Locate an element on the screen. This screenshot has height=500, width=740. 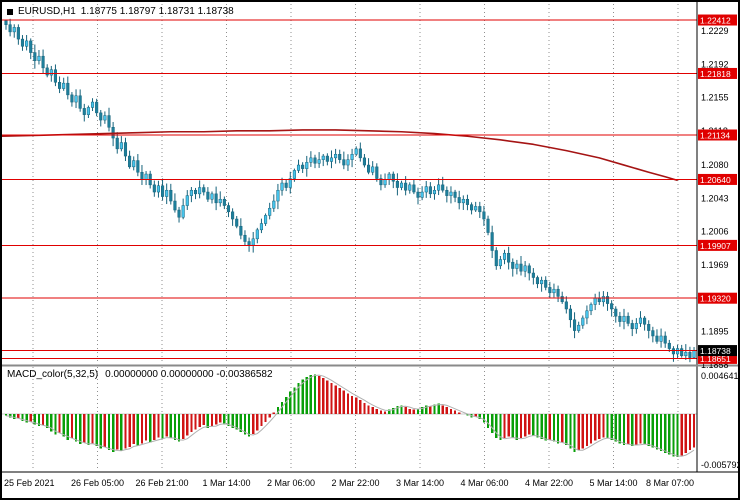
macd-axis-max-label: 0.0046412 is located at coordinates (719, 376).